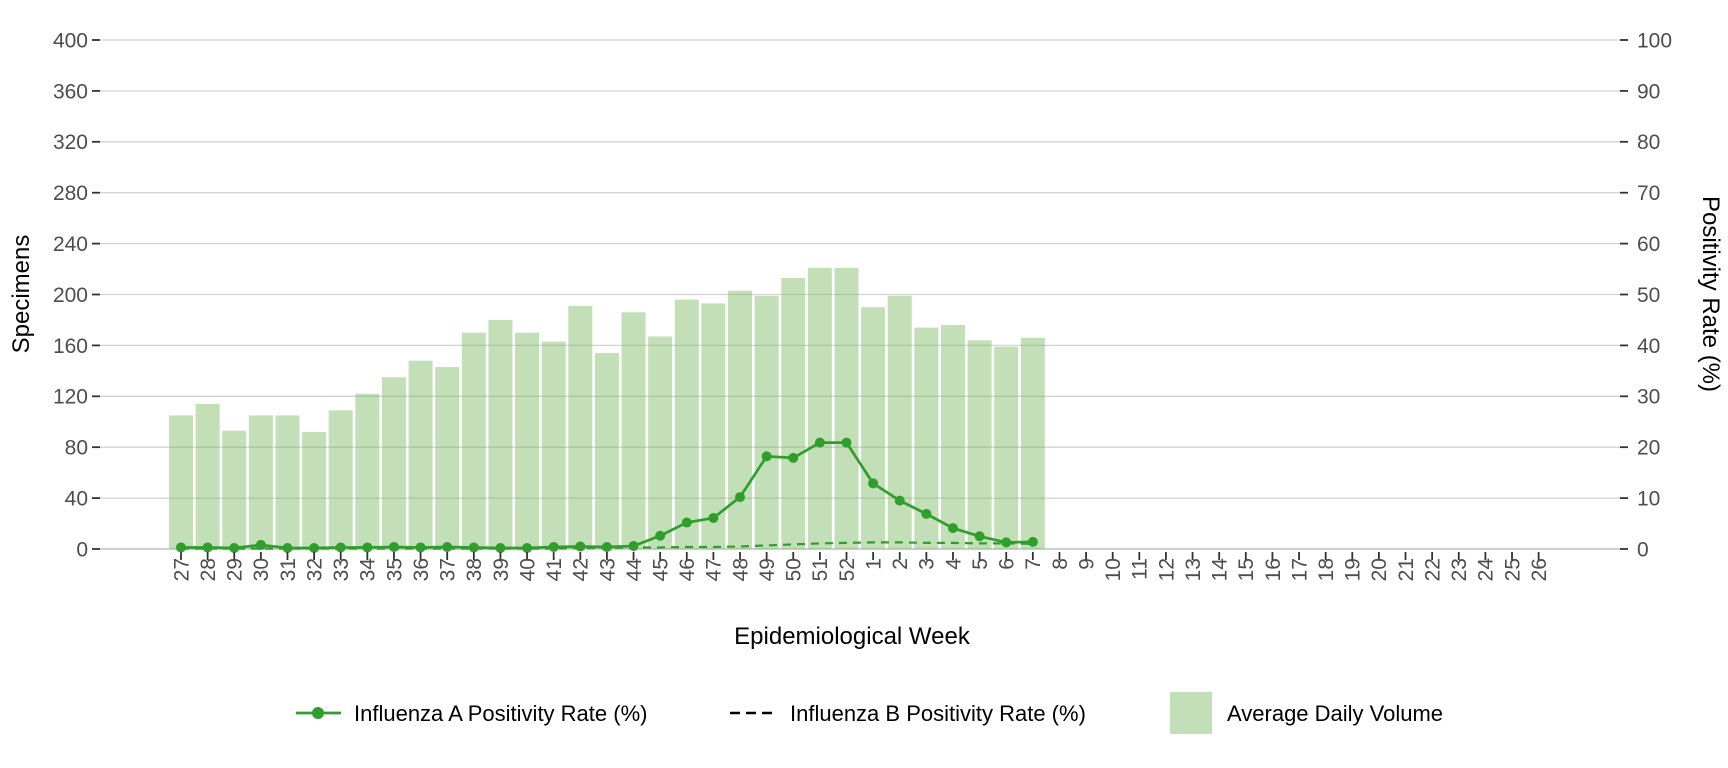 This screenshot has height=768, width=1728. I want to click on x-axis-tick-label-week-12: 12, so click(1166, 569).